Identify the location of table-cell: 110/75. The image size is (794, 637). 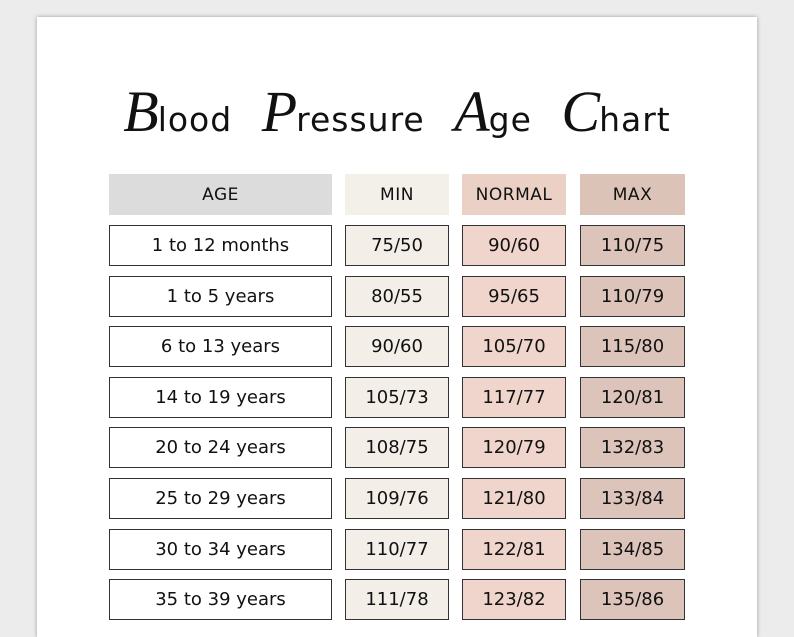
(632, 245).